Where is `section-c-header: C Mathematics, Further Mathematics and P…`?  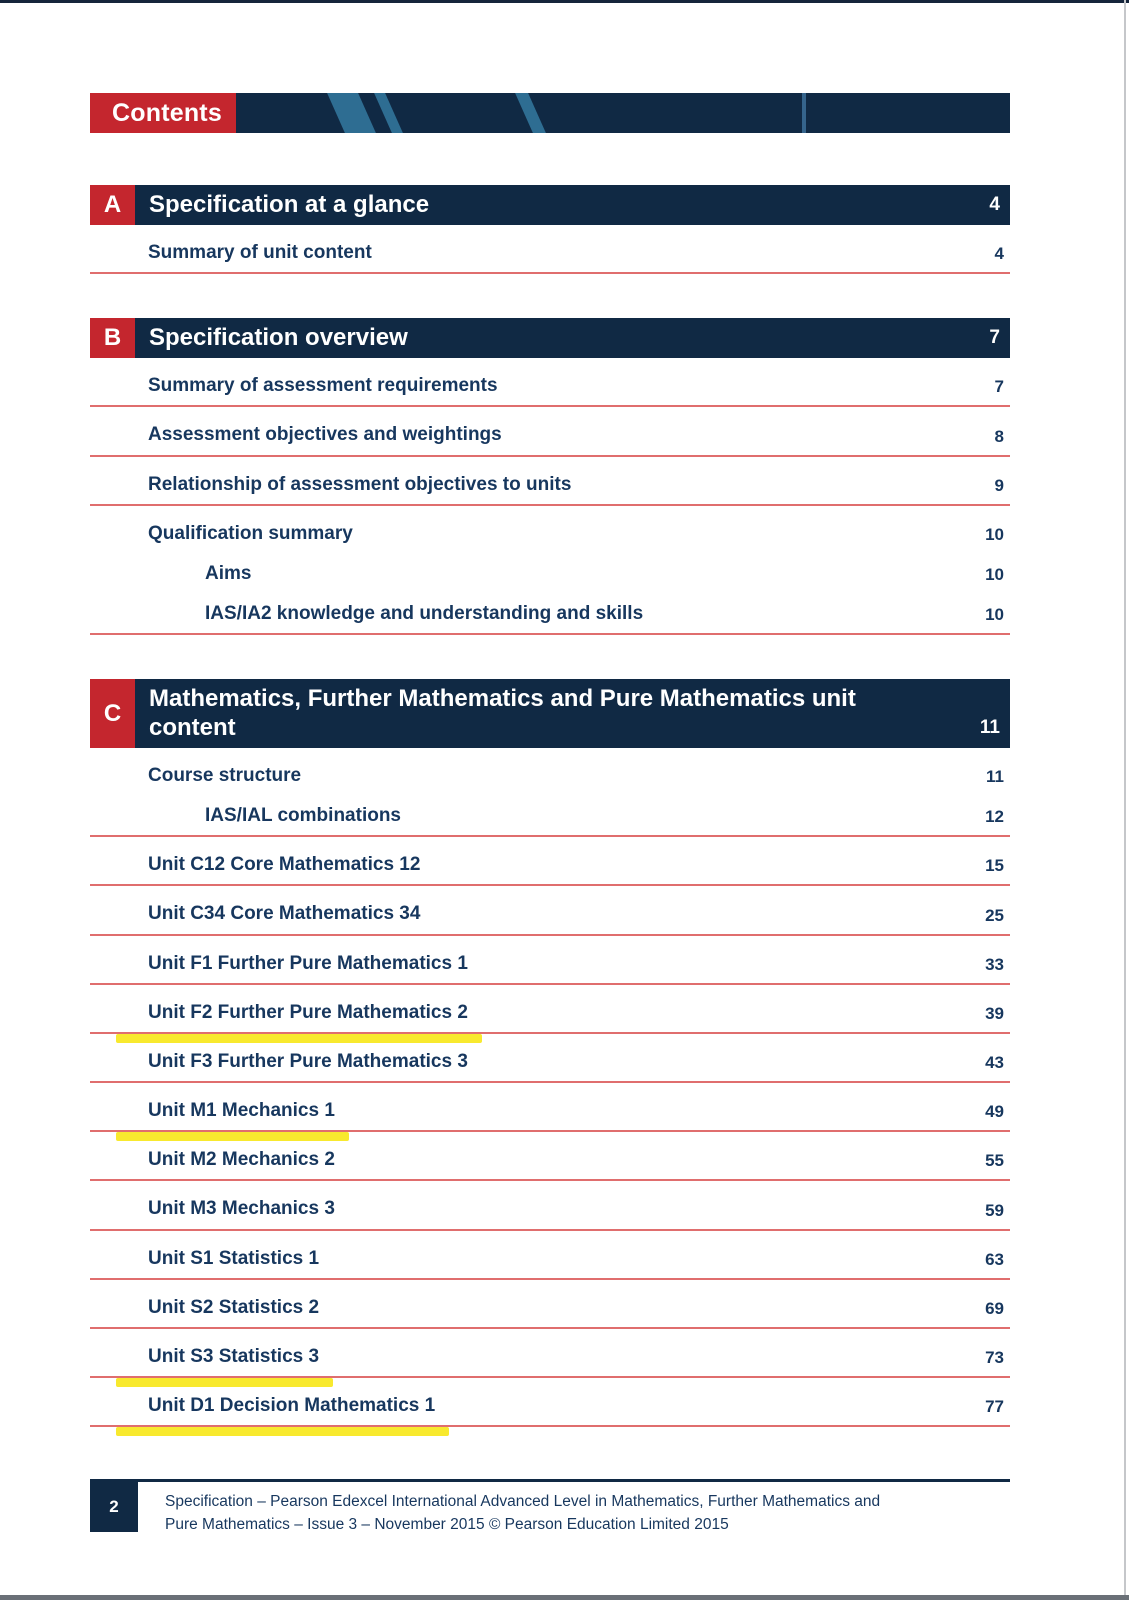 section-c-header: C Mathematics, Further Mathematics and P… is located at coordinates (550, 713).